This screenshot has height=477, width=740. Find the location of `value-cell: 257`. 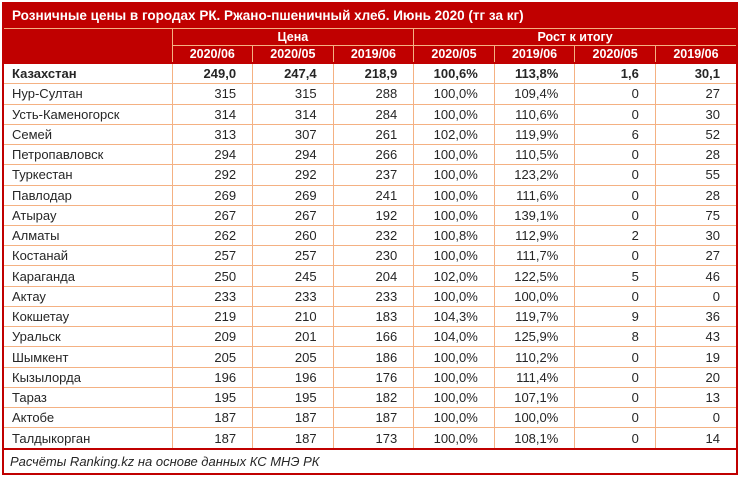

value-cell: 257 is located at coordinates (212, 256).